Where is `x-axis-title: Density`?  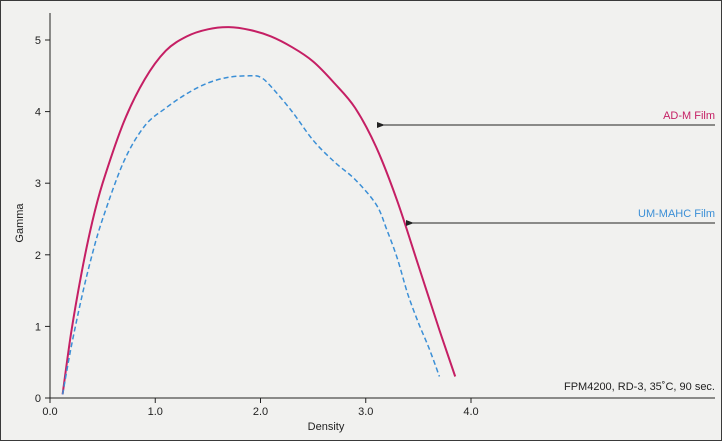
x-axis-title: Density is located at coordinates (326, 427).